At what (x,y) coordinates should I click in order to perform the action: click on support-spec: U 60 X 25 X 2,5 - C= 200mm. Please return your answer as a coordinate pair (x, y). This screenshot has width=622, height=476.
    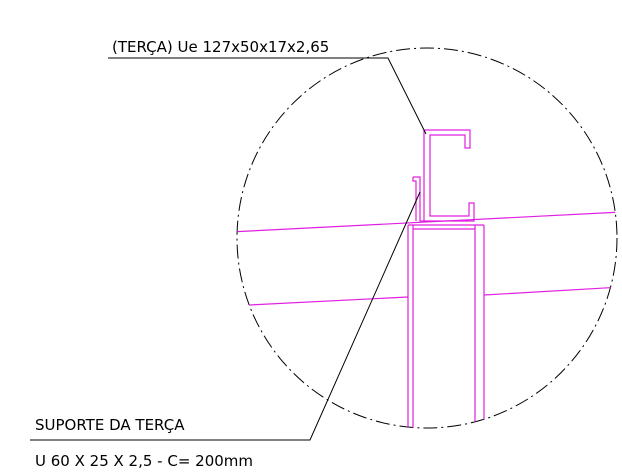
    Looking at the image, I should click on (144, 461).